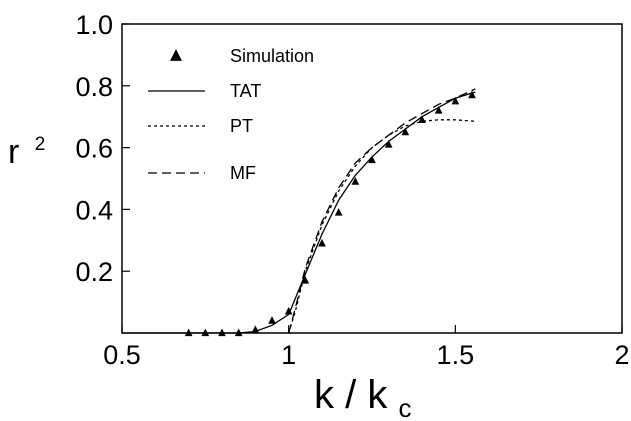  I want to click on legend-mf-label: MF, so click(243, 173).